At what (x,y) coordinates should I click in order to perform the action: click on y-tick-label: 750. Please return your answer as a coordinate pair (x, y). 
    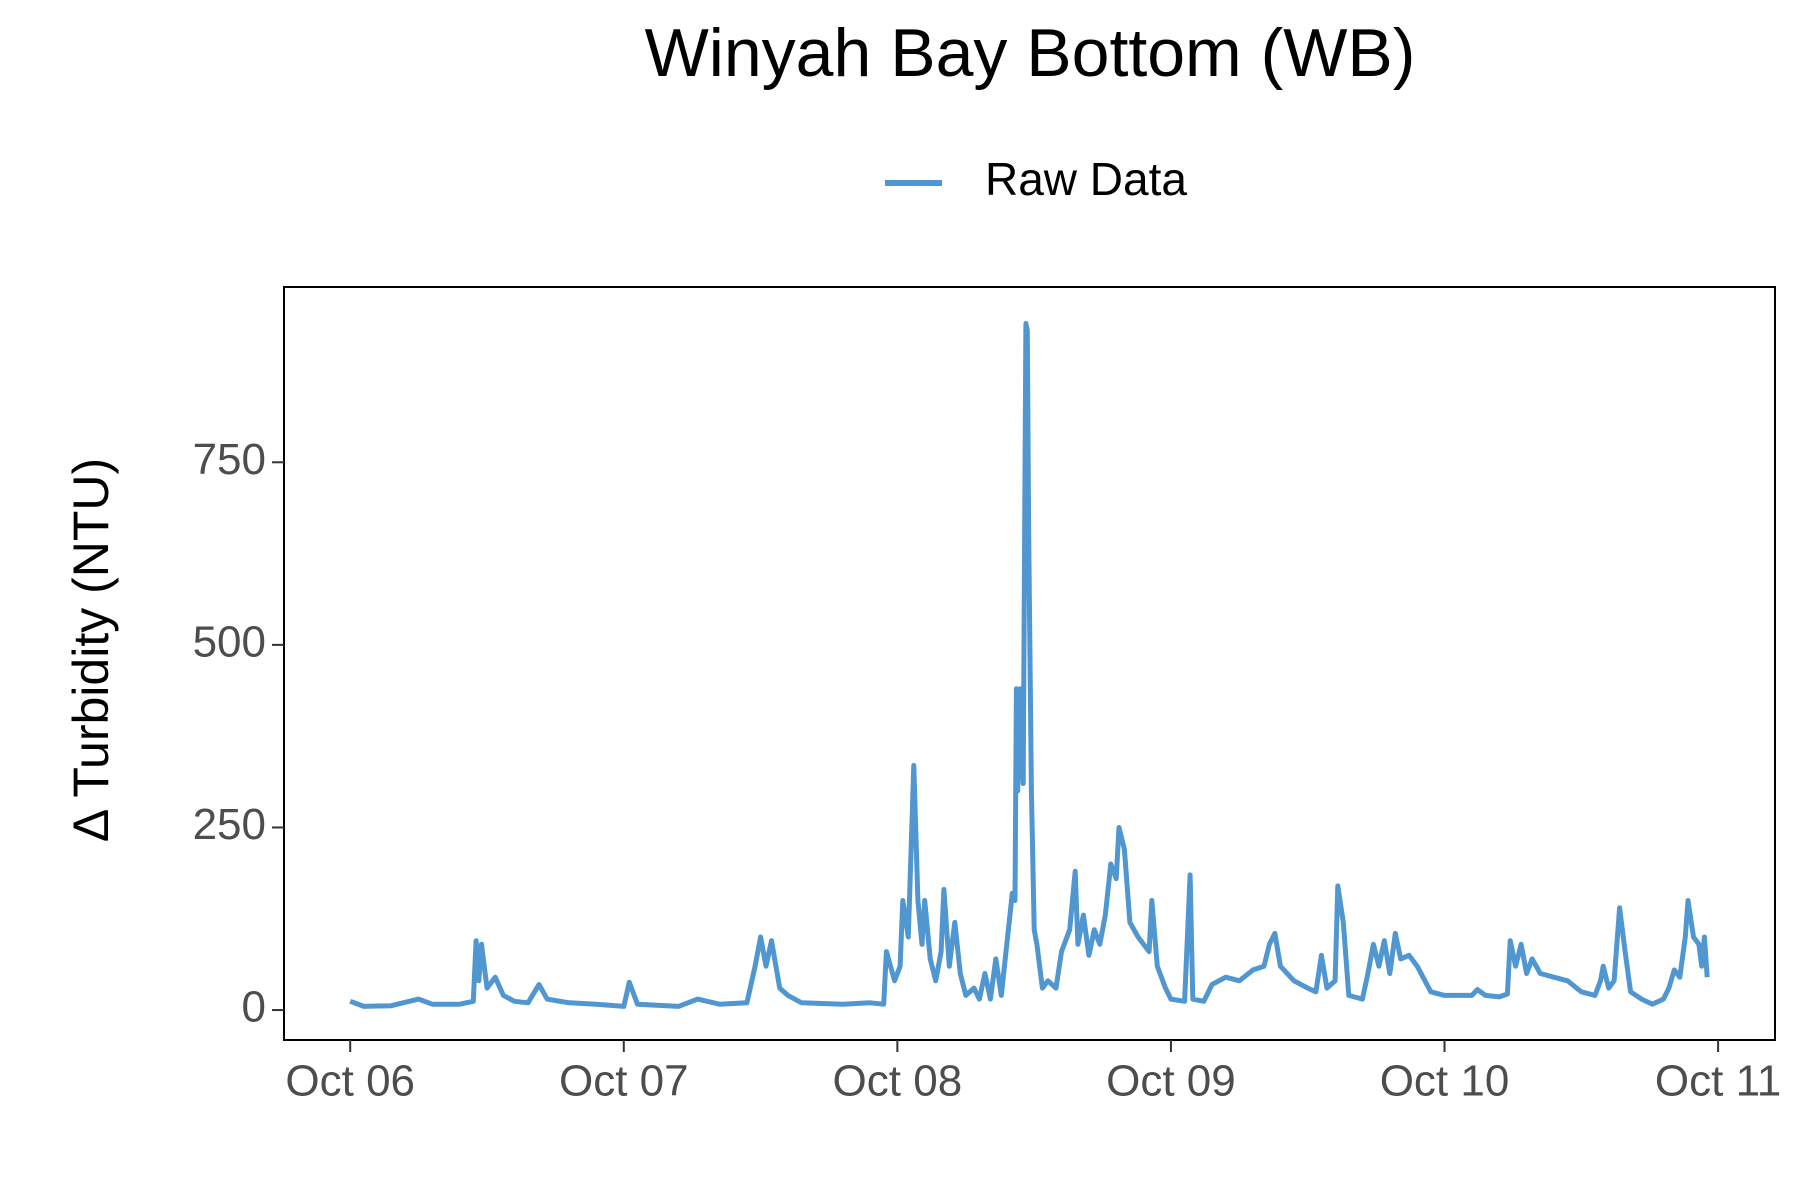
    Looking at the image, I should click on (229, 459).